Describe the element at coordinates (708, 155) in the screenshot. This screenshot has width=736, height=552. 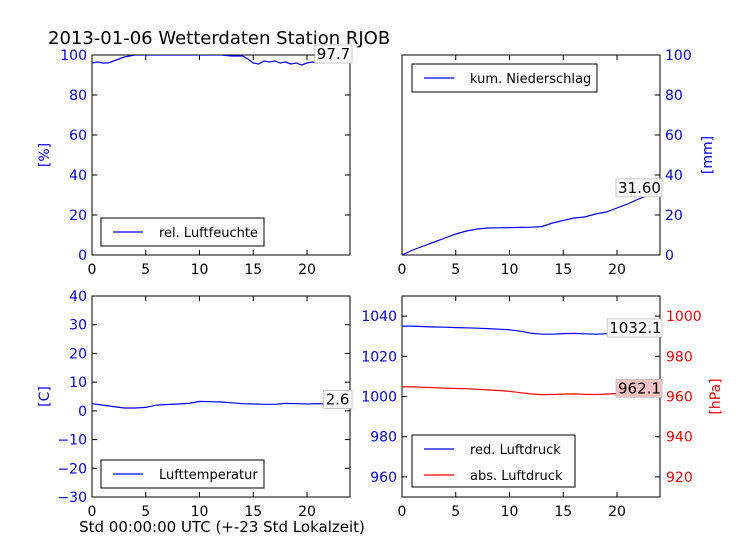
I see `precipitation-ylabel: [mm]` at that location.